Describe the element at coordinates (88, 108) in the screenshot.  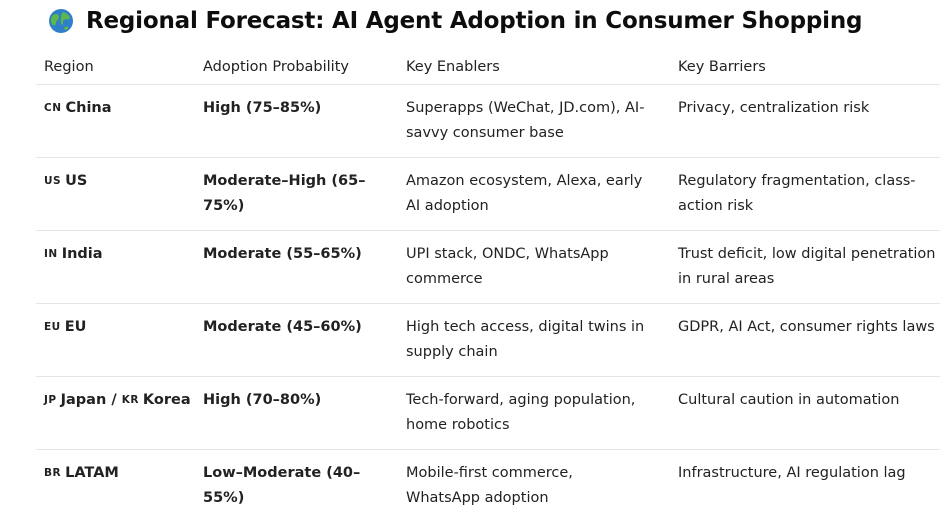
I see `region-name: China` at that location.